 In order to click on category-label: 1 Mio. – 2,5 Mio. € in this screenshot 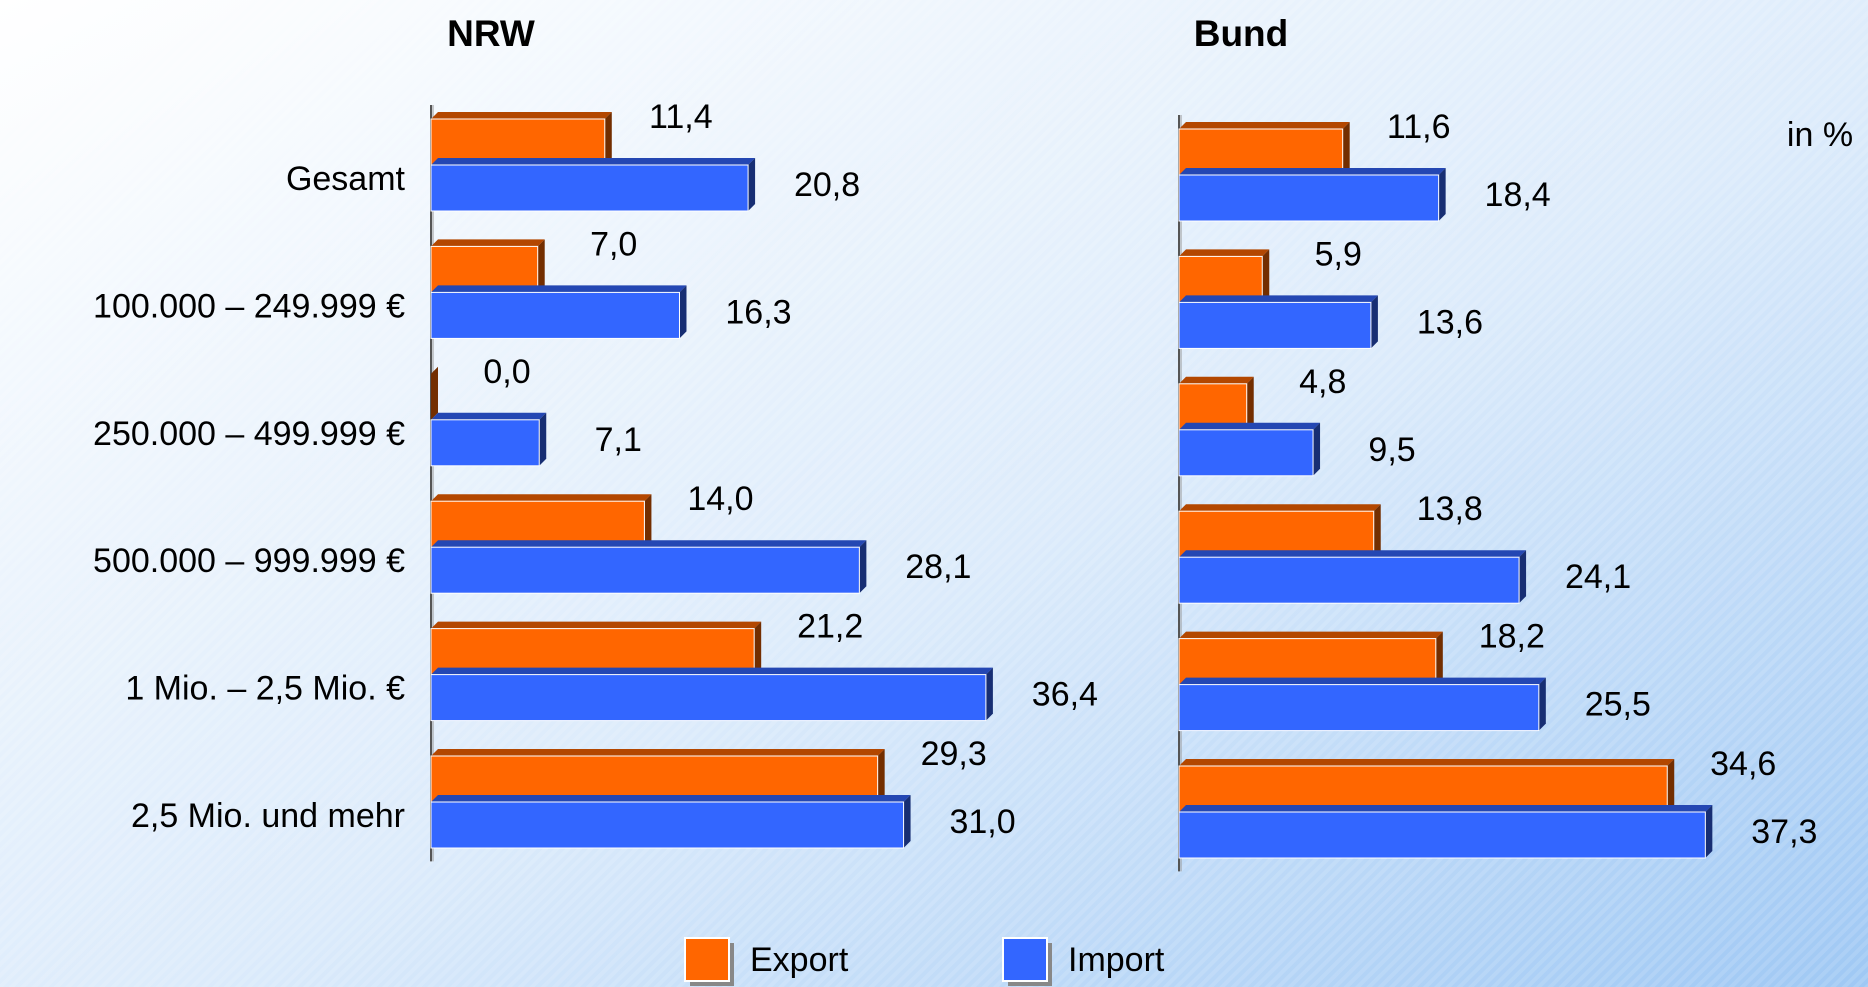, I will do `click(265, 689)`.